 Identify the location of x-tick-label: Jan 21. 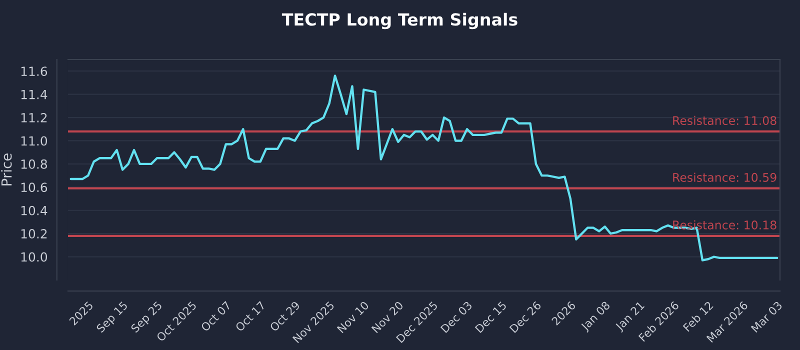
(630, 317).